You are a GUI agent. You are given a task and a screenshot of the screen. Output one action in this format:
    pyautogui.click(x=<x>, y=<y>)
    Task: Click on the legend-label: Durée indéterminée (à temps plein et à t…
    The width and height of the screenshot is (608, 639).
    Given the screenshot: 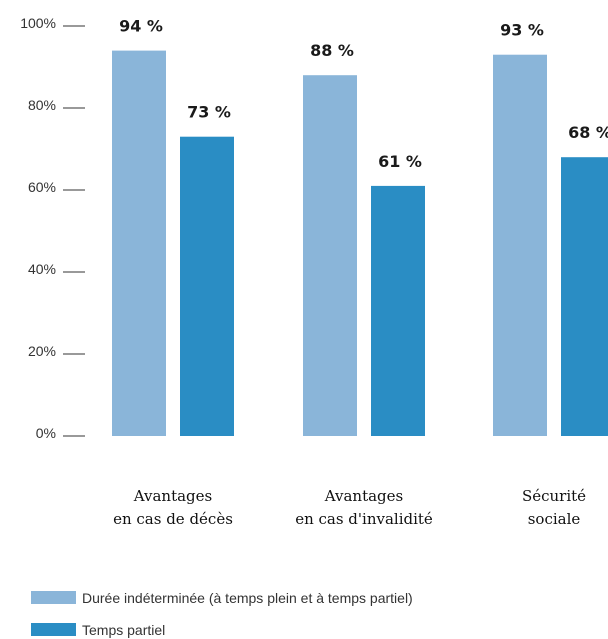 What is the action you would take?
    pyautogui.click(x=247, y=598)
    